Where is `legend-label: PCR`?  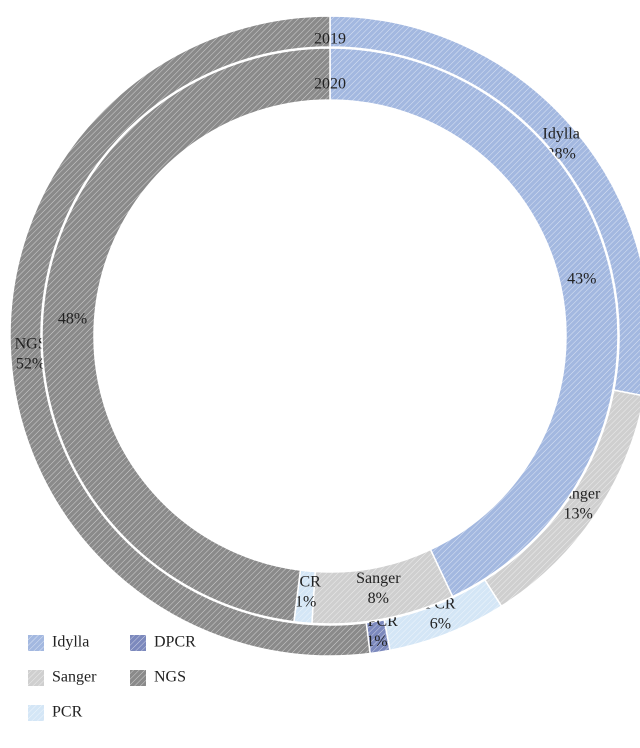
legend-label: PCR is located at coordinates (67, 712).